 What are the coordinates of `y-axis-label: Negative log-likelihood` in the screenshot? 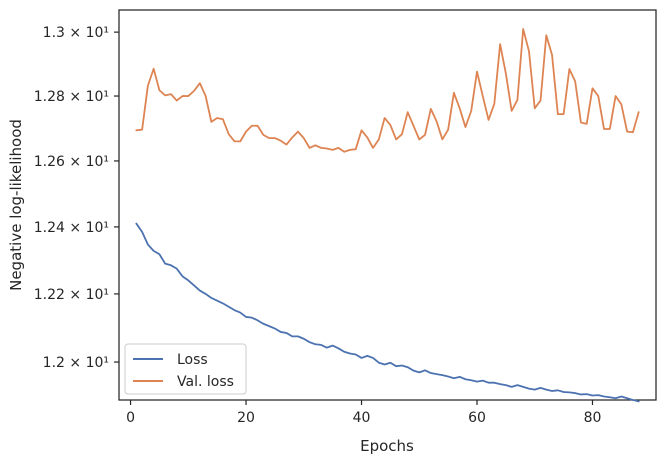 It's located at (16, 205).